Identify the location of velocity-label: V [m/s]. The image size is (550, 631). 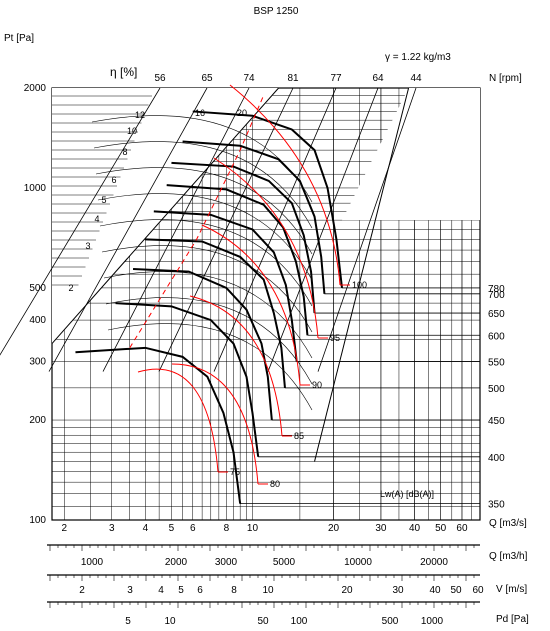
(511, 589).